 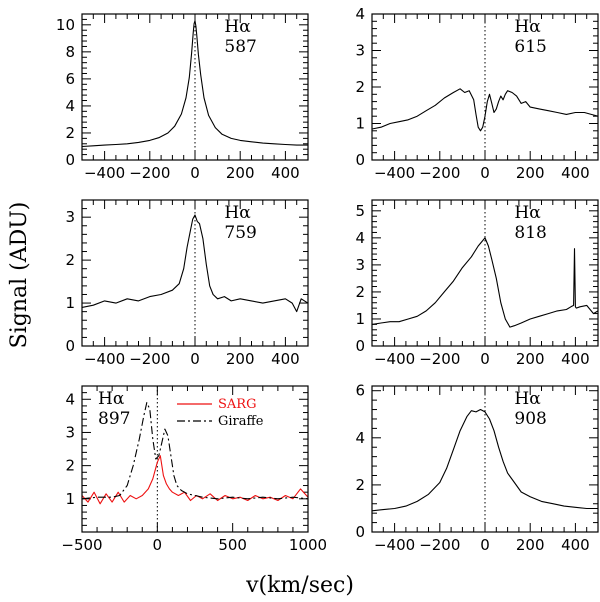 What do you see at coordinates (530, 419) in the screenshot?
I see `panel-star-id: 908` at bounding box center [530, 419].